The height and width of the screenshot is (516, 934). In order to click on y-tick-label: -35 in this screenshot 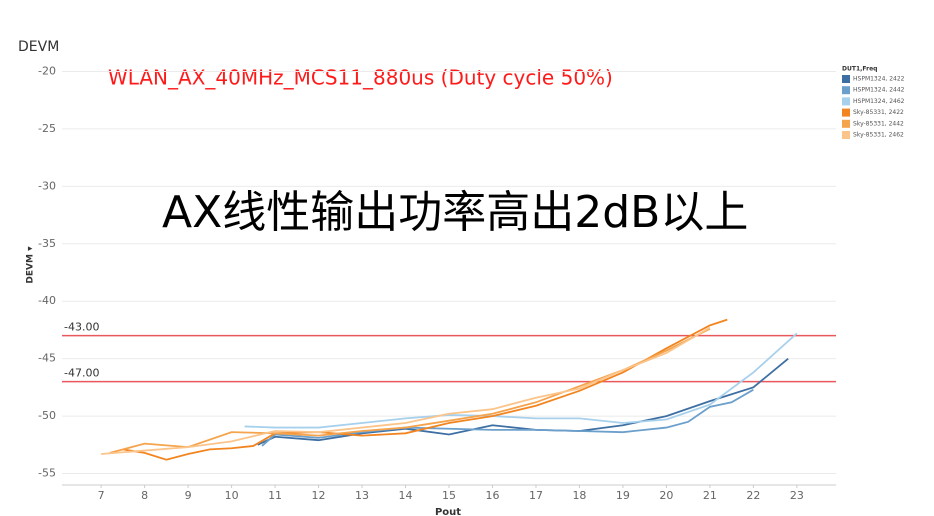, I will do `click(47, 243)`.